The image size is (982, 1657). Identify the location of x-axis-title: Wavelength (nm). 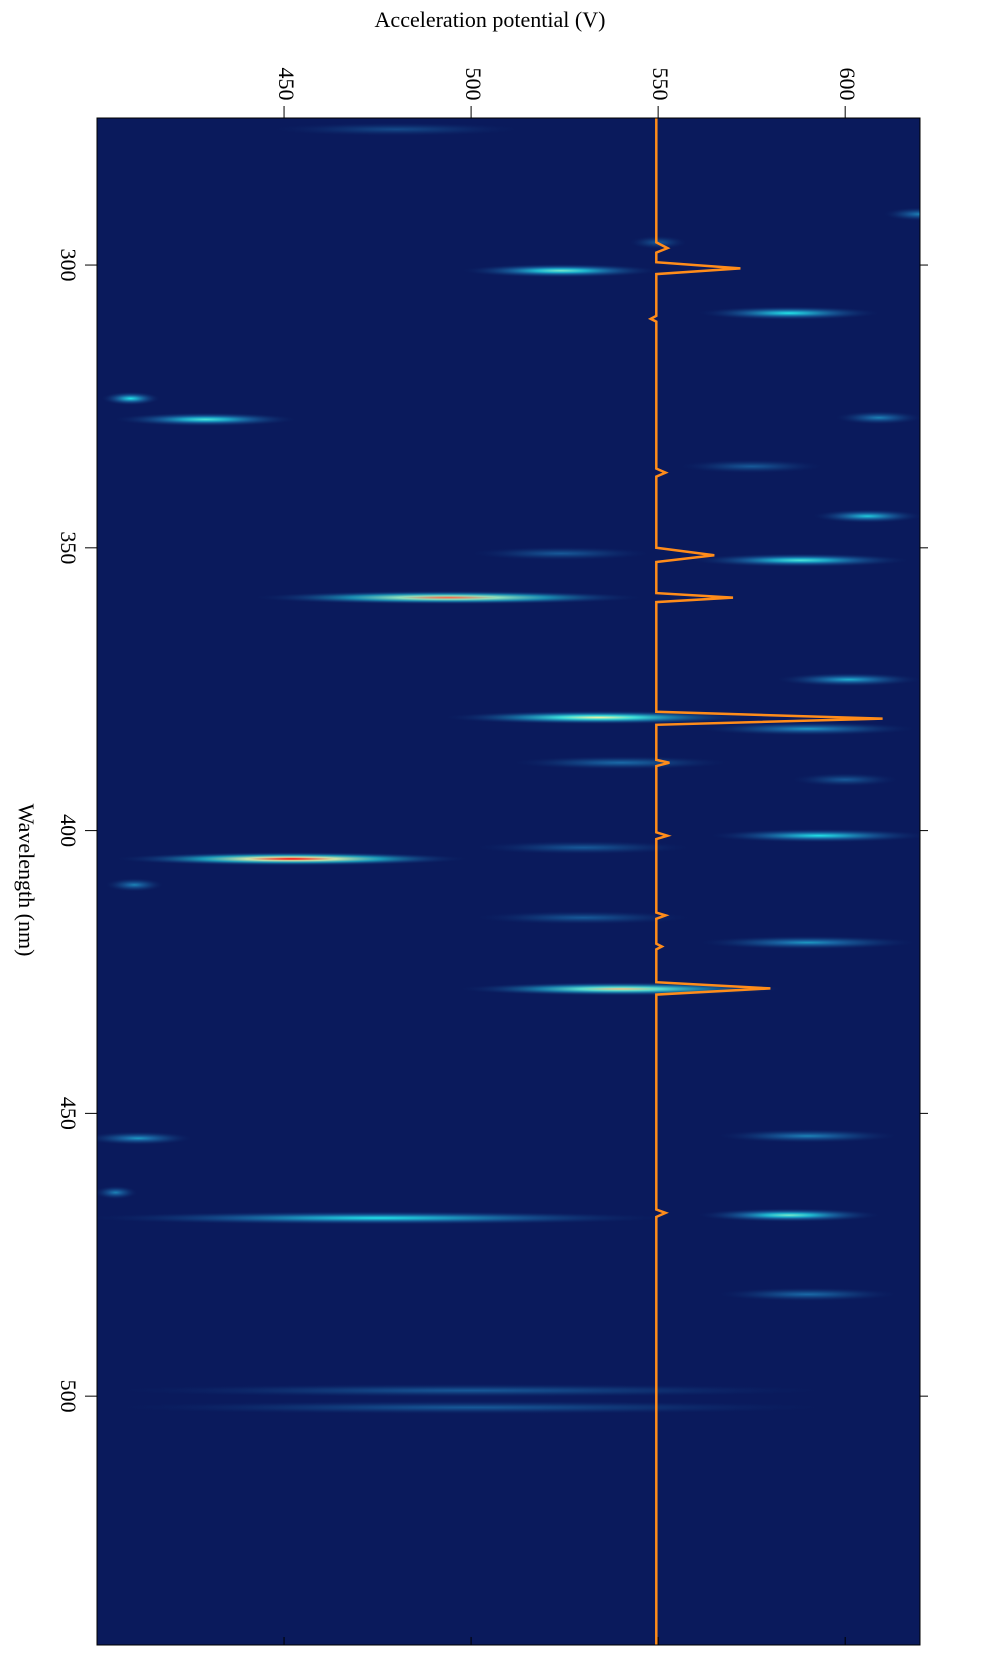
(26, 880).